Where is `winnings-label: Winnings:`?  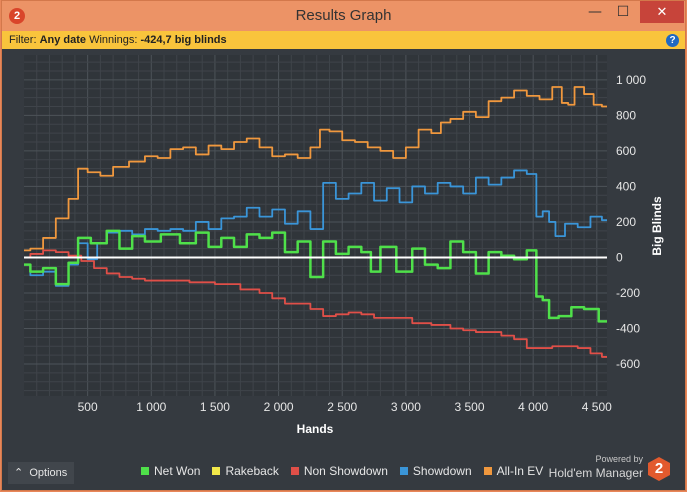 winnings-label: Winnings: is located at coordinates (113, 40).